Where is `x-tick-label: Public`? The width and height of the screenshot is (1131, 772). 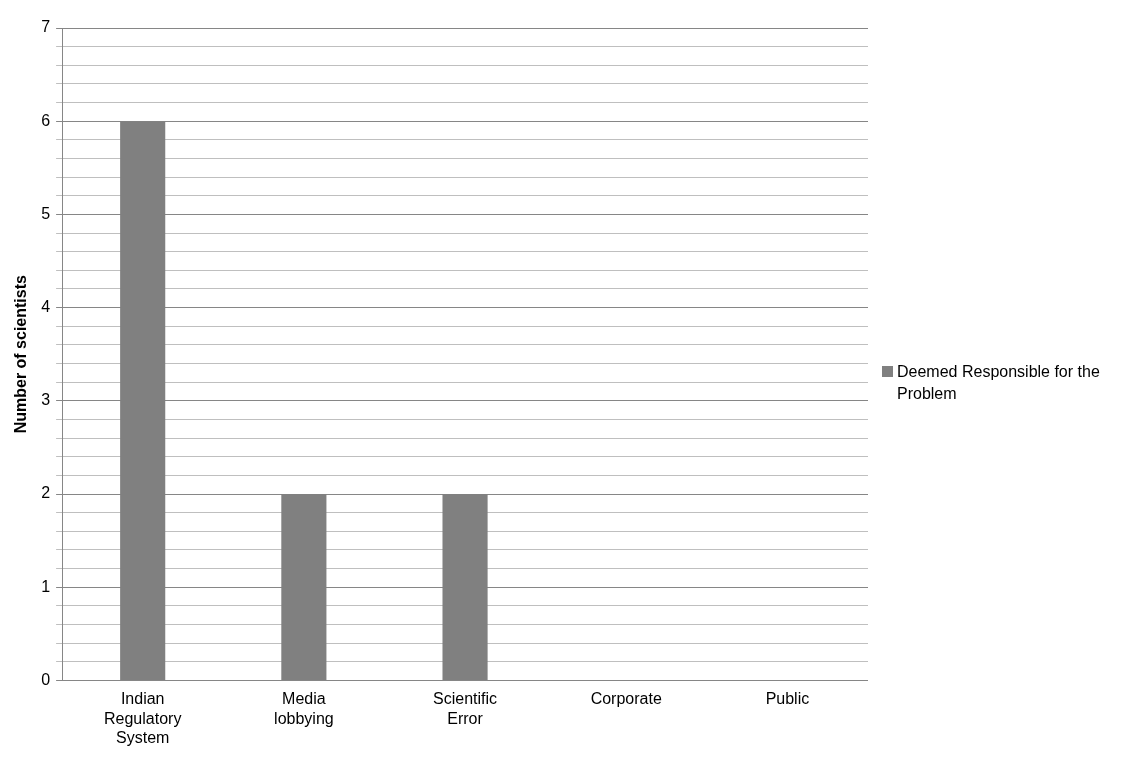
x-tick-label: Public is located at coordinates (787, 699).